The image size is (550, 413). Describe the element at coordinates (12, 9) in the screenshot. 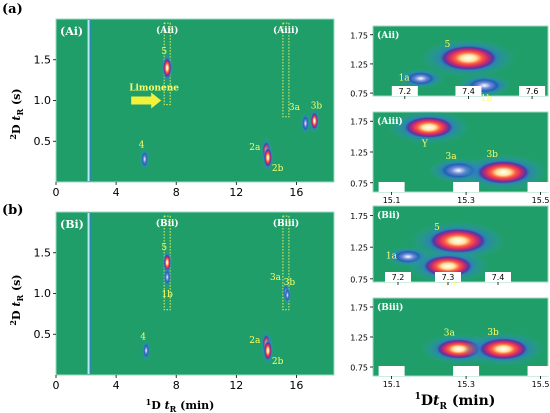

I see `panel-label-a: (a)` at that location.